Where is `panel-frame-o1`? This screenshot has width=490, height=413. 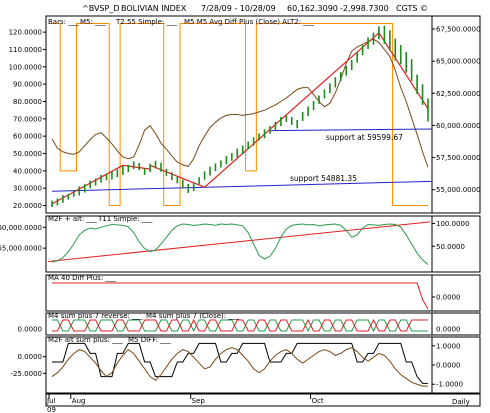 panel-frame-o1 is located at coordinates (263, 244).